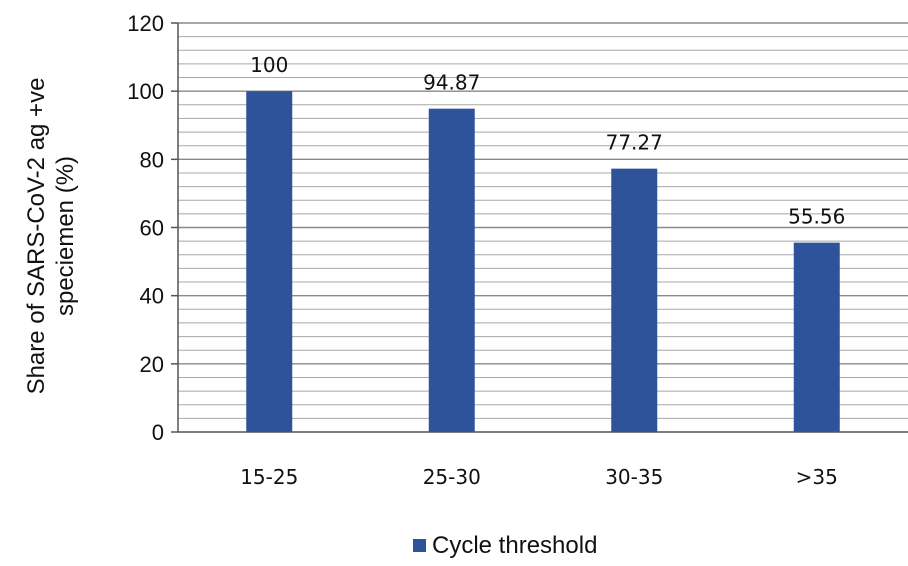 Image resolution: width=908 pixels, height=566 pixels. What do you see at coordinates (452, 477) in the screenshot?
I see `x-tick-label: 25-30` at bounding box center [452, 477].